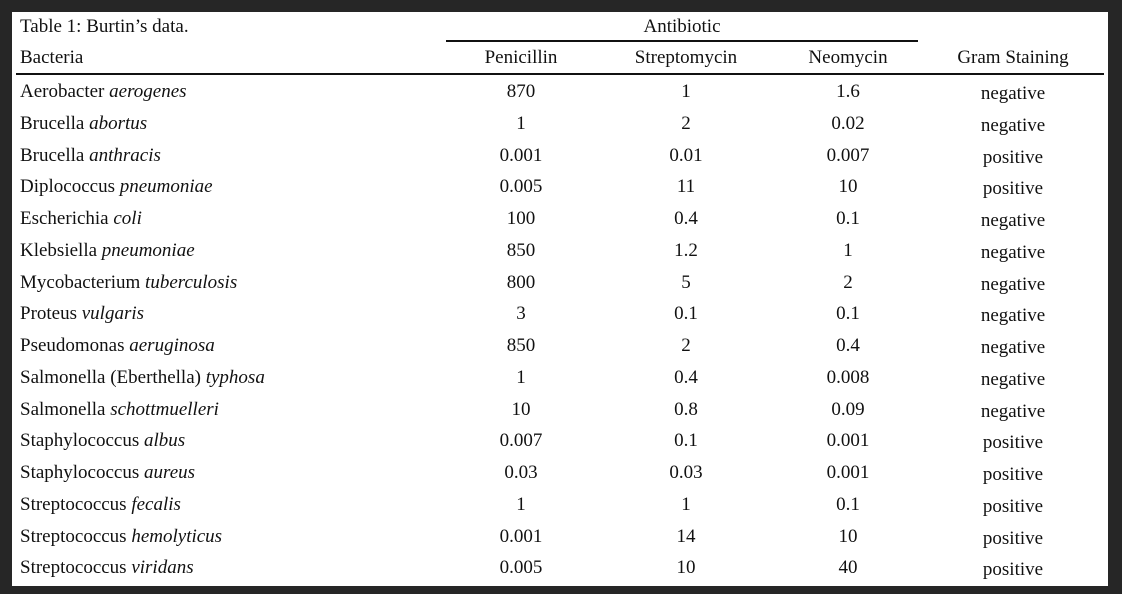 The image size is (1122, 594). Describe the element at coordinates (560, 156) in the screenshot. I see `table-row: Brucella anthracis 0.001 0.01 0.007 positive` at that location.